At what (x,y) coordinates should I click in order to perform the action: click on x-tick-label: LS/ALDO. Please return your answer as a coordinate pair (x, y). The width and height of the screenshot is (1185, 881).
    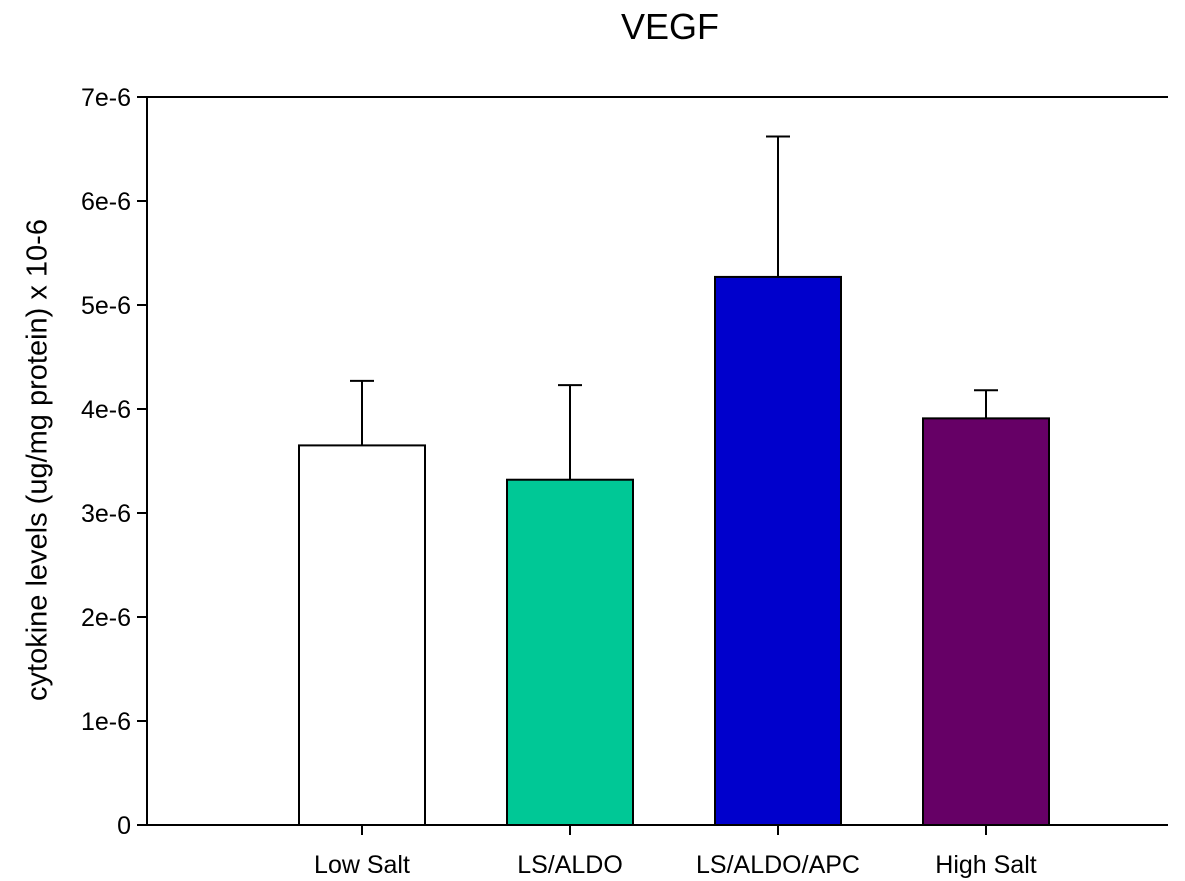
    Looking at the image, I should click on (570, 865).